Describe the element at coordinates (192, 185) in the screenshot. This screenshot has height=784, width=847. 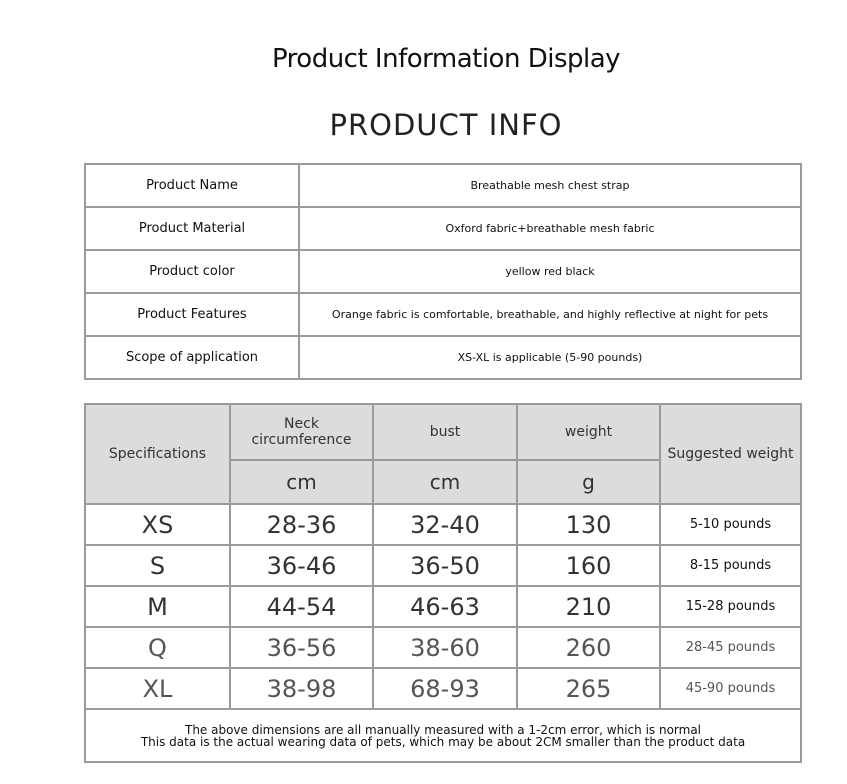
I see `info-label: Product Name` at that location.